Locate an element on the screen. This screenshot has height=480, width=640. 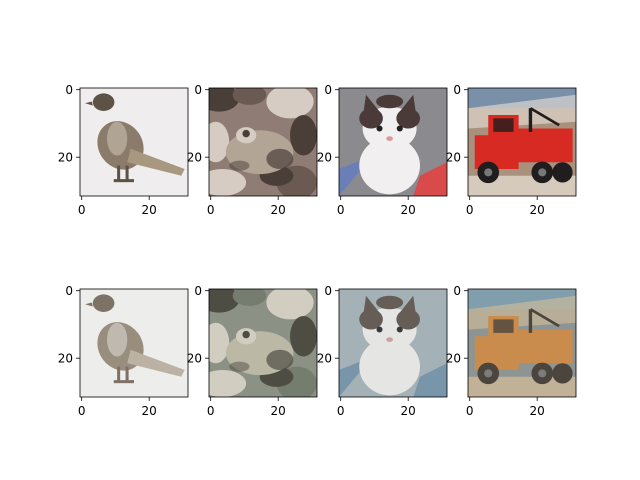
image-panel-original-frog: 0 20 0 20 is located at coordinates (252, 150).